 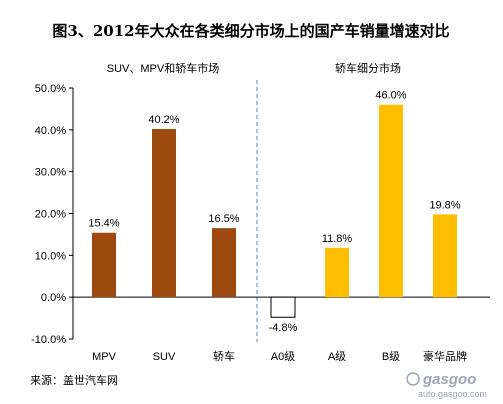 What do you see at coordinates (74, 380) in the screenshot?
I see `source-note: 来源：盖世汽车网` at bounding box center [74, 380].